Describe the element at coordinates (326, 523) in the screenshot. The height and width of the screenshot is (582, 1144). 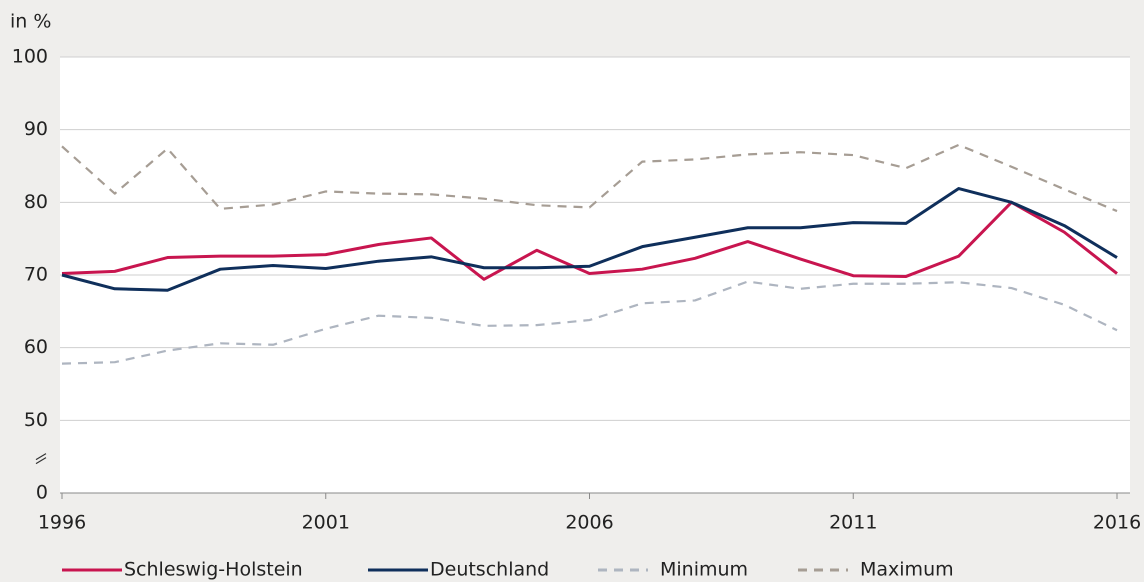
I see `x-tick-label: 2001` at that location.